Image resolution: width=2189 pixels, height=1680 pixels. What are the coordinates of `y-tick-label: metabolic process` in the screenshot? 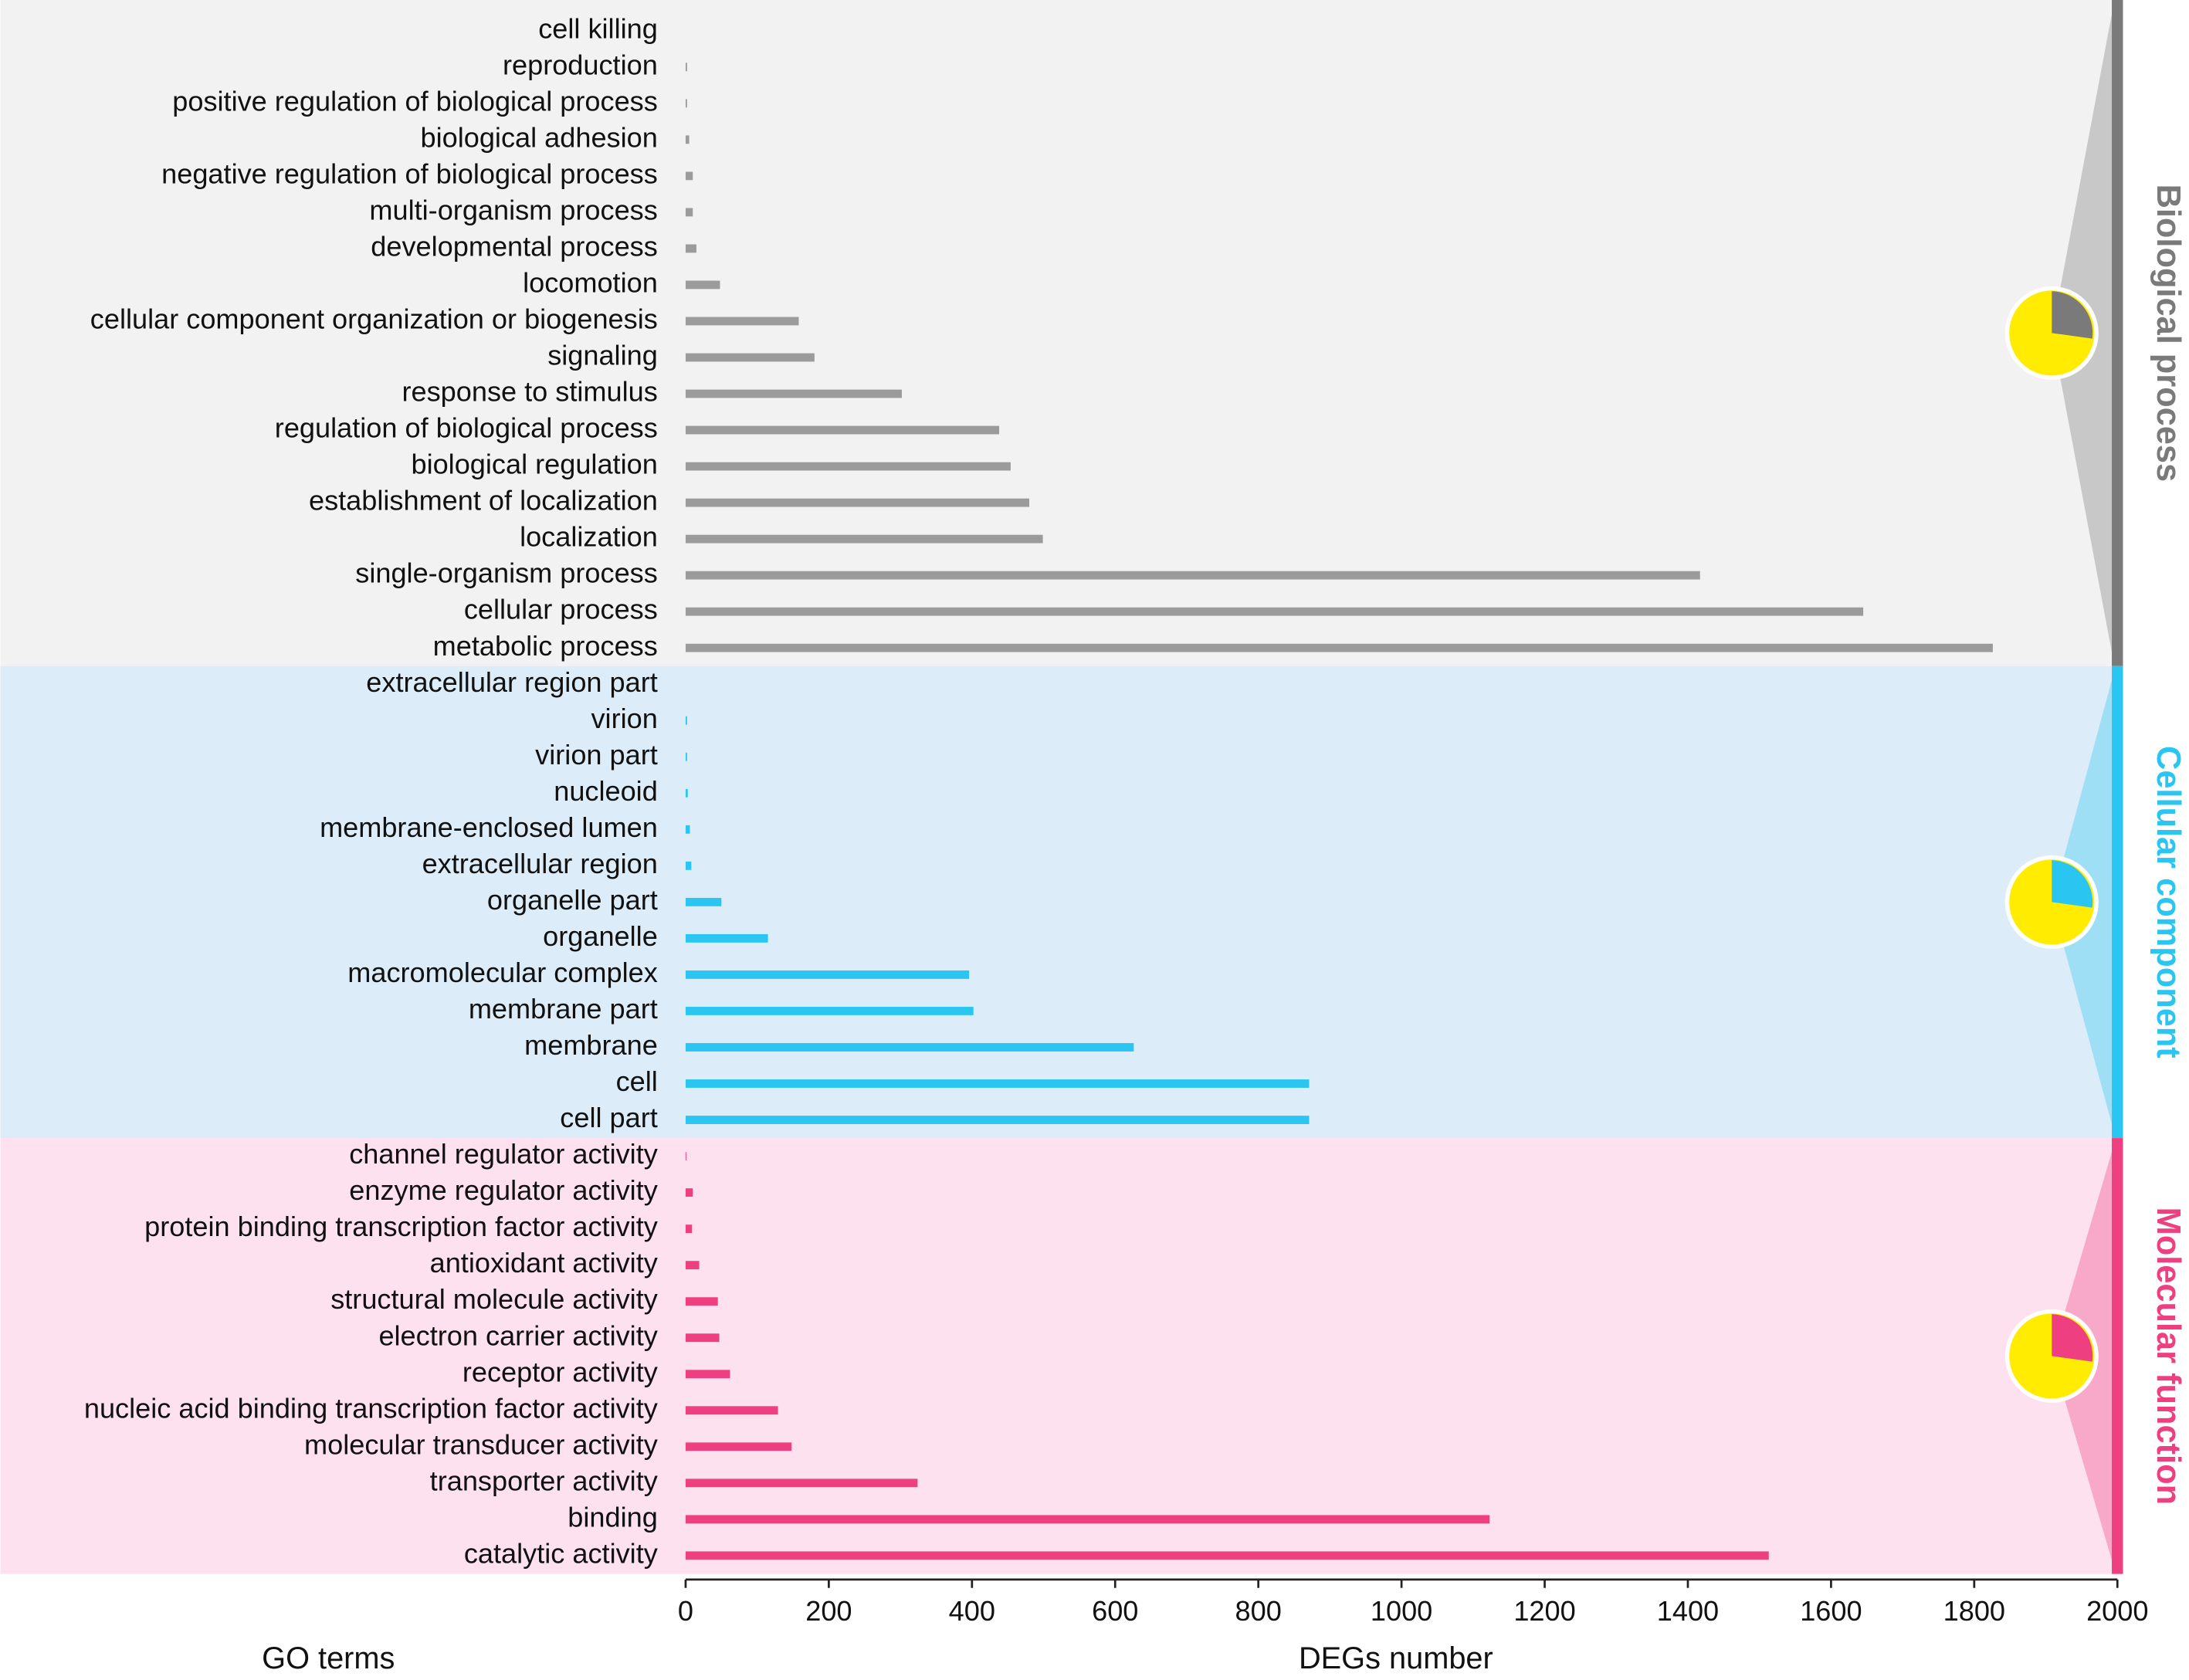 It's located at (545, 646).